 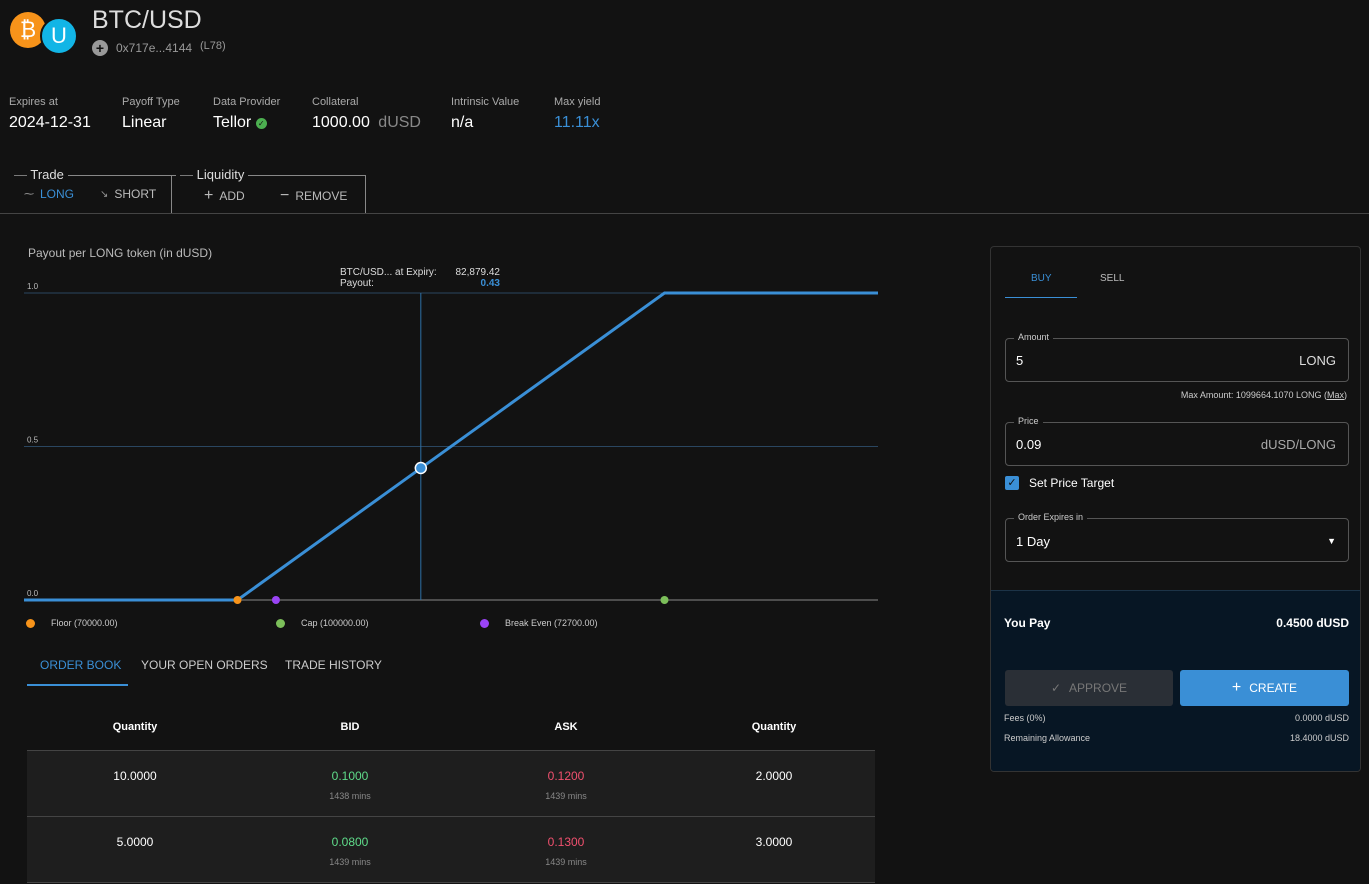 What do you see at coordinates (1012, 483) in the screenshot?
I see `set-price-target-checkbox: ✓` at bounding box center [1012, 483].